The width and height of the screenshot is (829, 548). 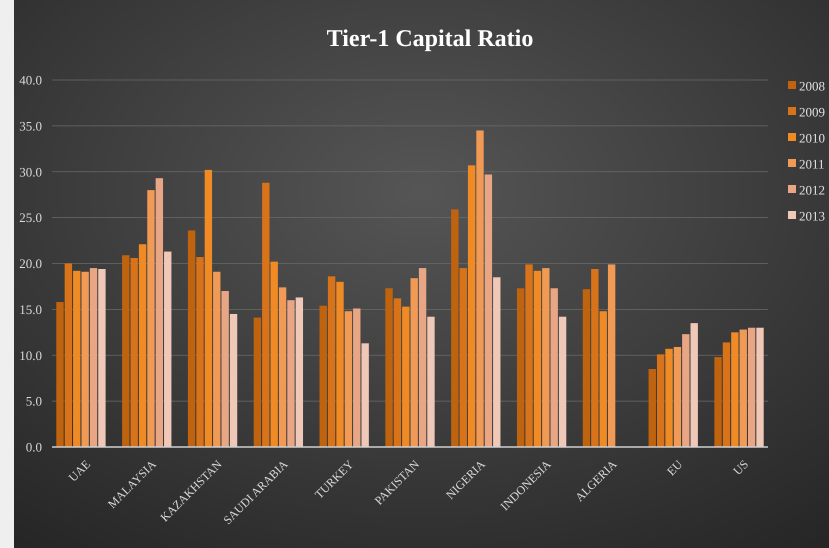 What do you see at coordinates (34, 447) in the screenshot?
I see `y-tick-label: 0.0` at bounding box center [34, 447].